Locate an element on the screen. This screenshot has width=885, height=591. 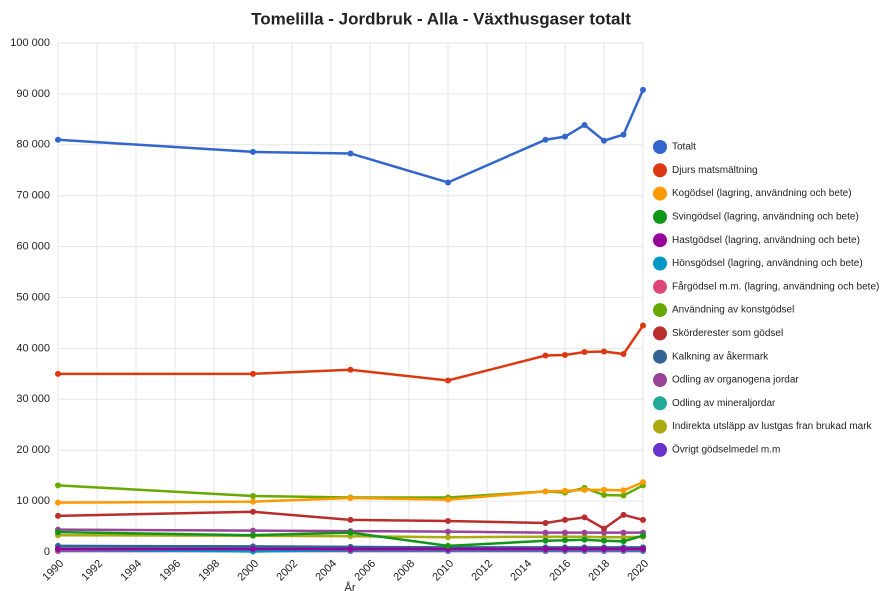
x-tick-label: 2004 is located at coordinates (326, 571).